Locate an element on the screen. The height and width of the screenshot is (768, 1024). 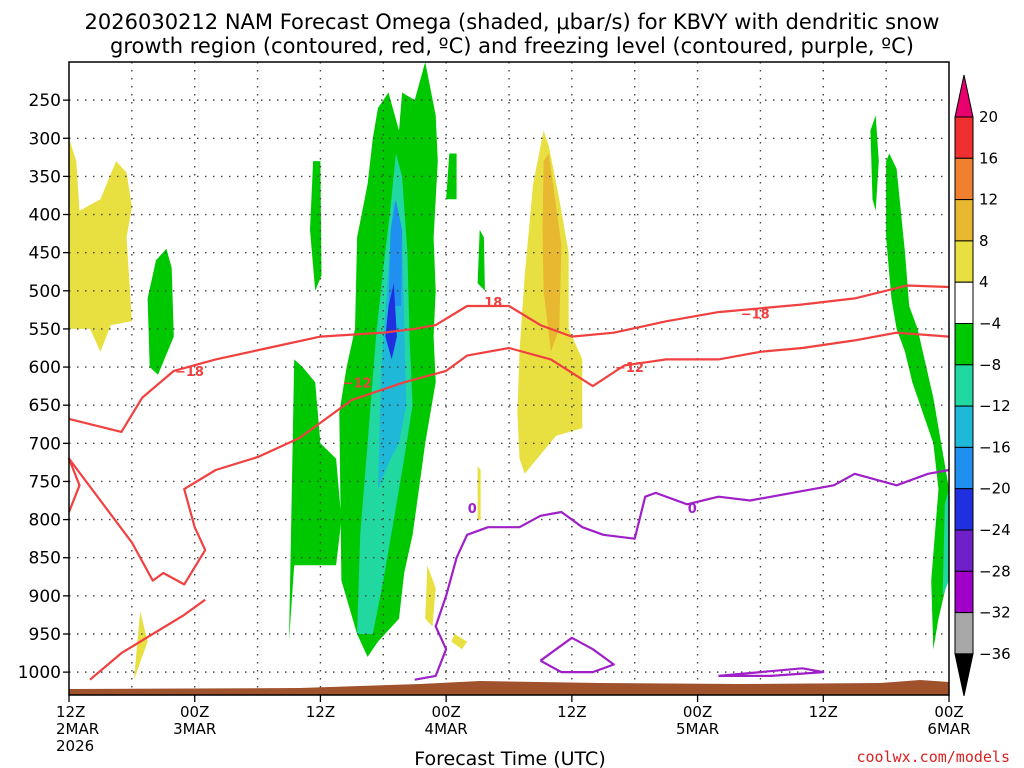
y-tick-label: 550 is located at coordinates (45, 330).